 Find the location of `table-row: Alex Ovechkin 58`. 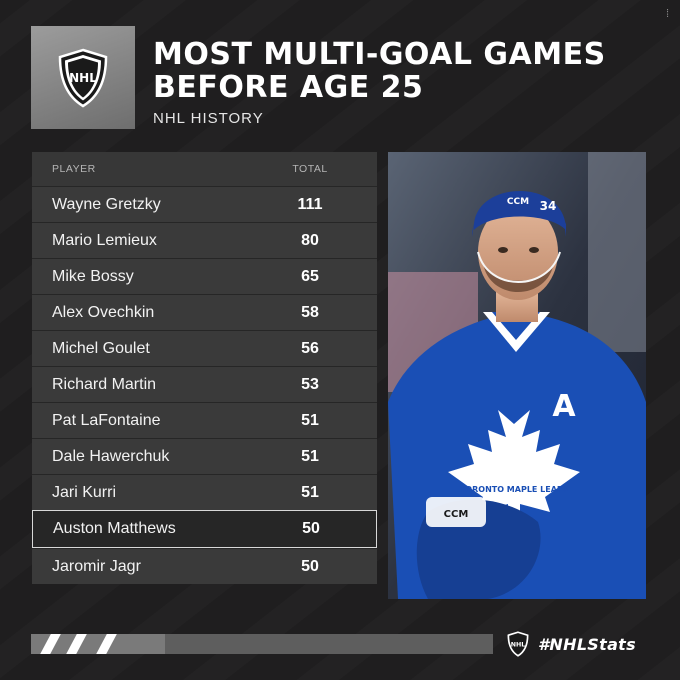

table-row: Alex Ovechkin 58 is located at coordinates (204, 312).